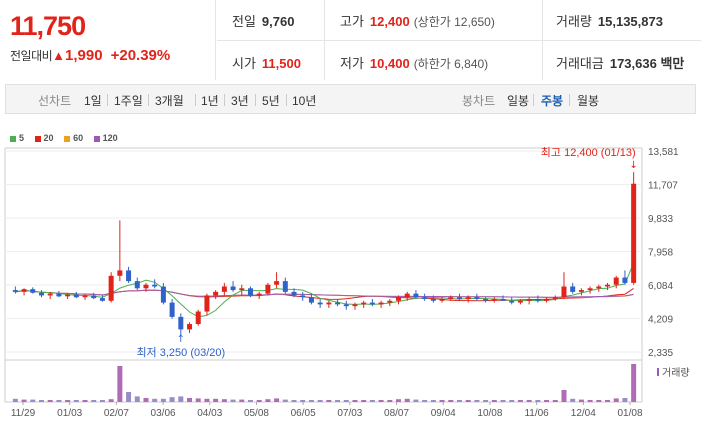  What do you see at coordinates (489, 413) in the screenshot?
I see `x-tick-label: 10/08` at bounding box center [489, 413].